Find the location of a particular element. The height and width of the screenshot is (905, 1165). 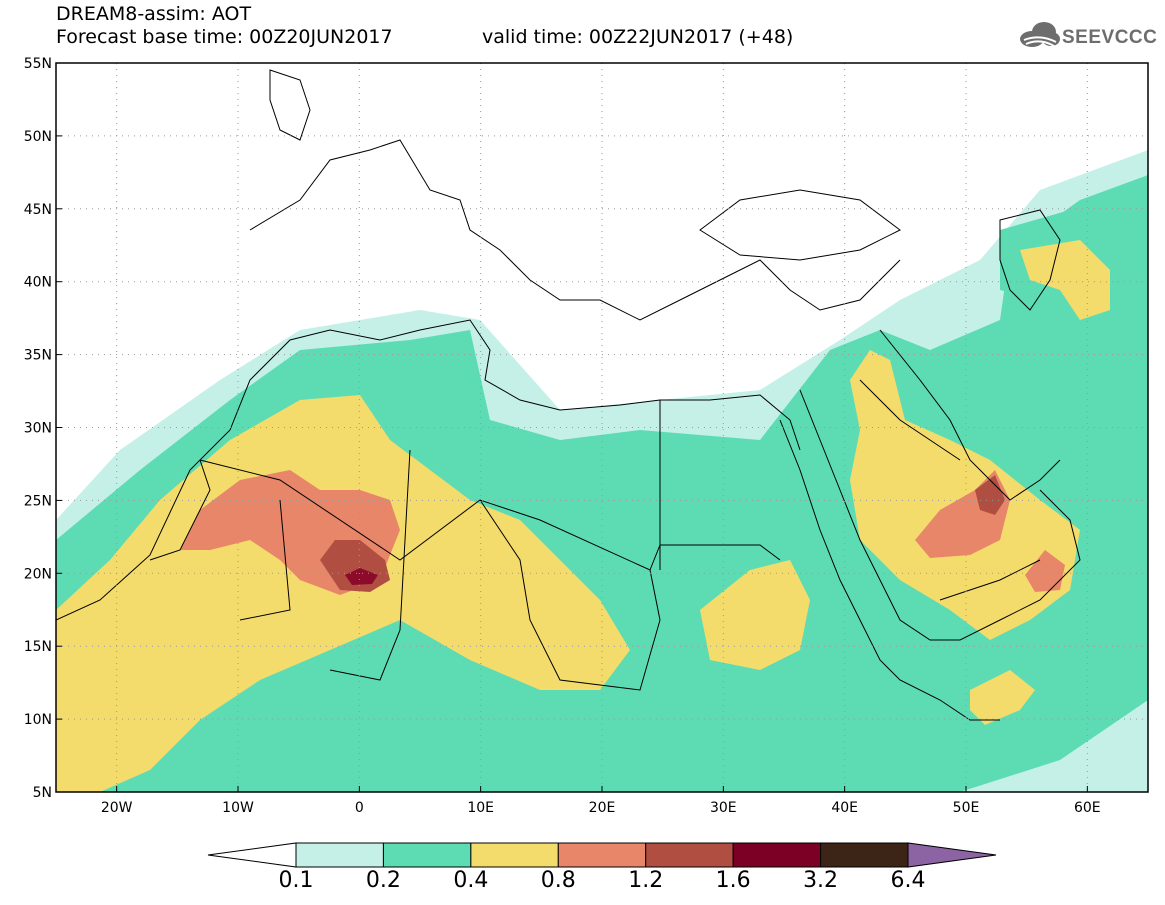

colorbar-label: 6.4 is located at coordinates (908, 880).